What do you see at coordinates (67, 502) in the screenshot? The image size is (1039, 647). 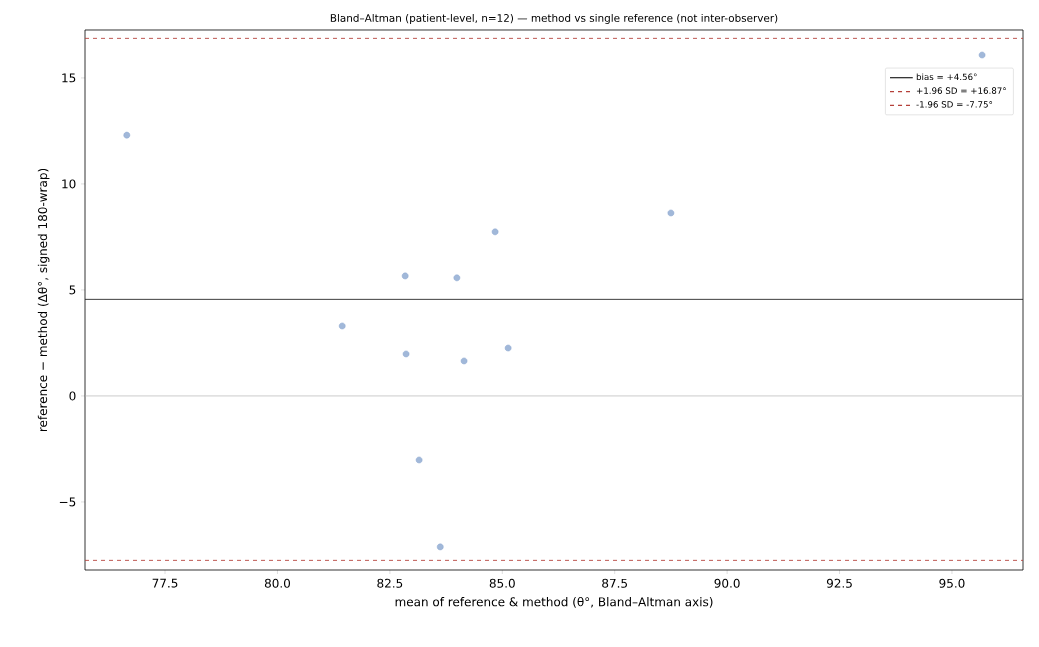 I see `y-tick-label: −5` at bounding box center [67, 502].